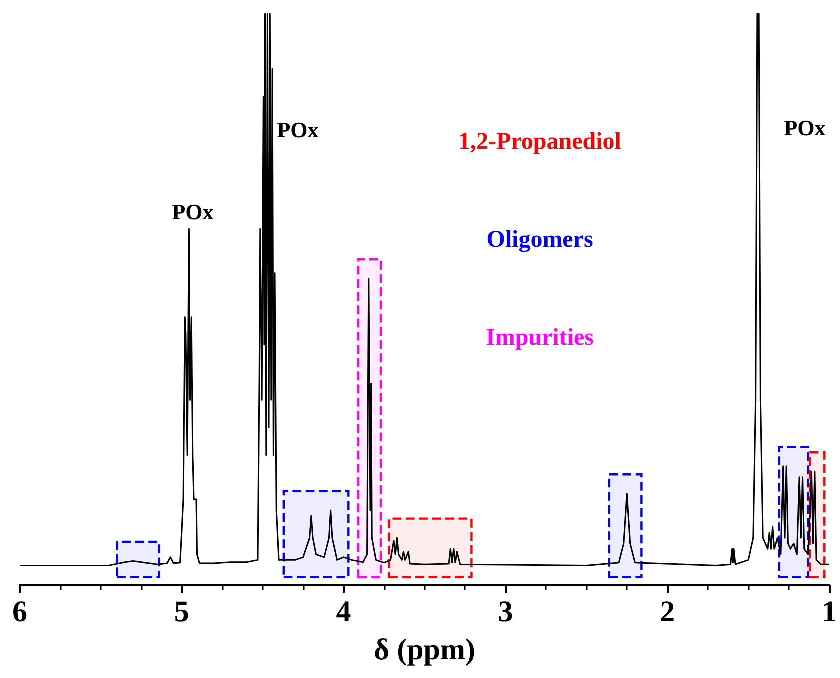 This screenshot has height=678, width=840. I want to click on x-tick-label: 4, so click(344, 612).